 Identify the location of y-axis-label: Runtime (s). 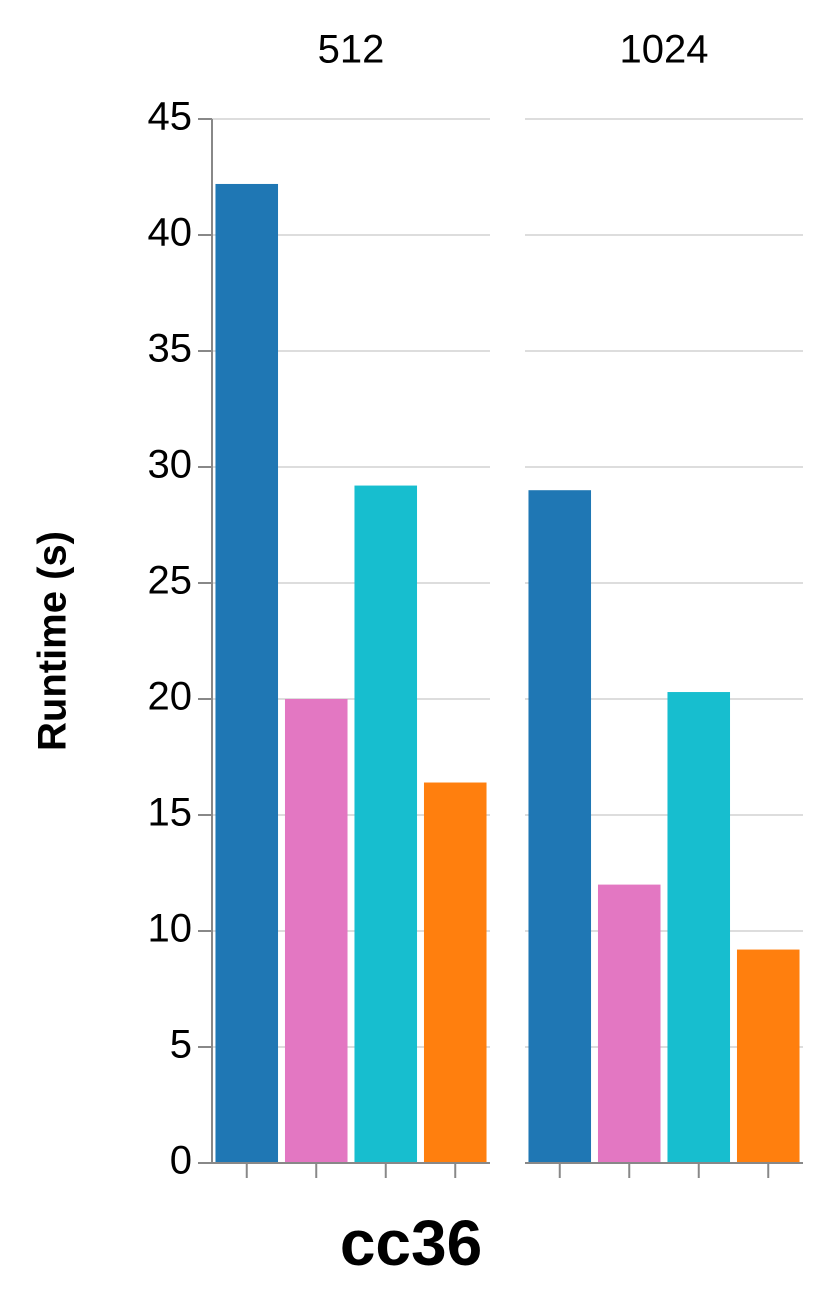
(53, 641).